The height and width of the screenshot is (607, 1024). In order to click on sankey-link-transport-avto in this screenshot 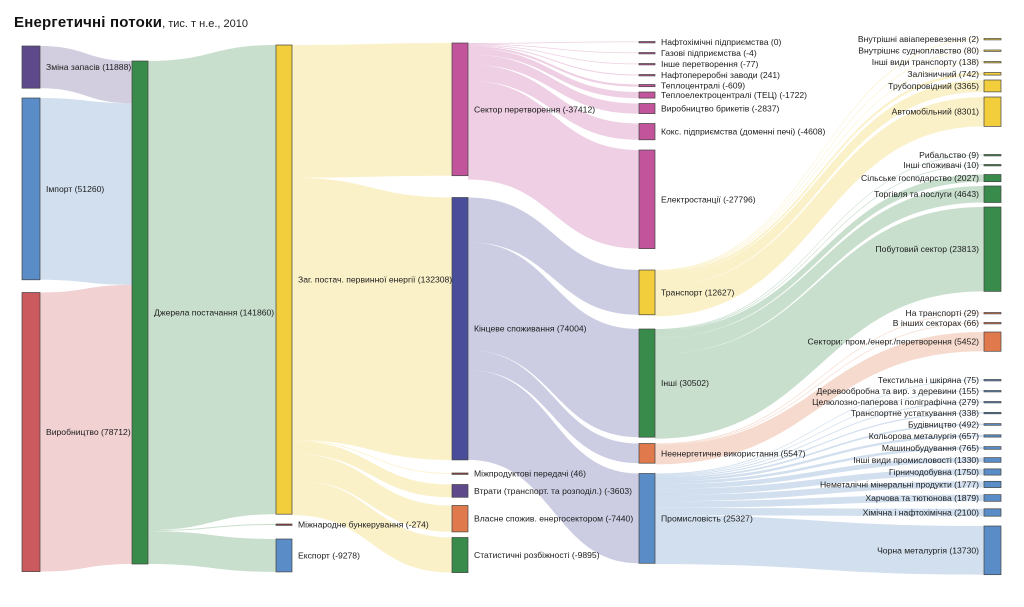, I will do `click(819, 207)`.